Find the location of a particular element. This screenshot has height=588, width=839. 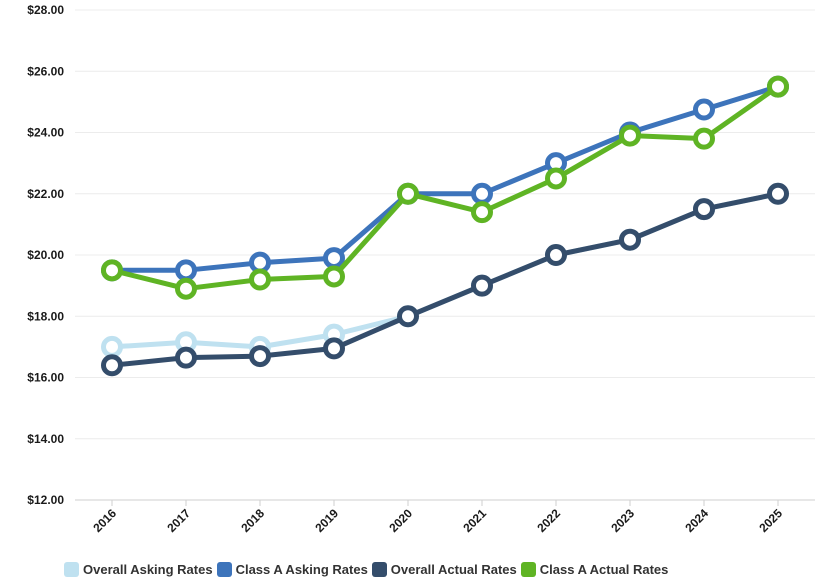

y-tick-label: $12.00 is located at coordinates (45, 500).